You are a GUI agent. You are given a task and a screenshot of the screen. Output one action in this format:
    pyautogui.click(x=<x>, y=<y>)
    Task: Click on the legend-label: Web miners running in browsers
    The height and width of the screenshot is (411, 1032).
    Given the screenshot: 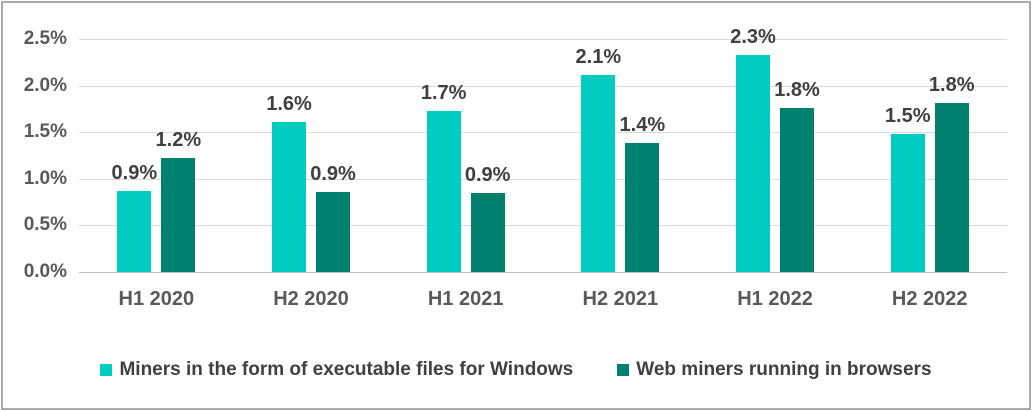 What is the action you would take?
    pyautogui.click(x=784, y=369)
    